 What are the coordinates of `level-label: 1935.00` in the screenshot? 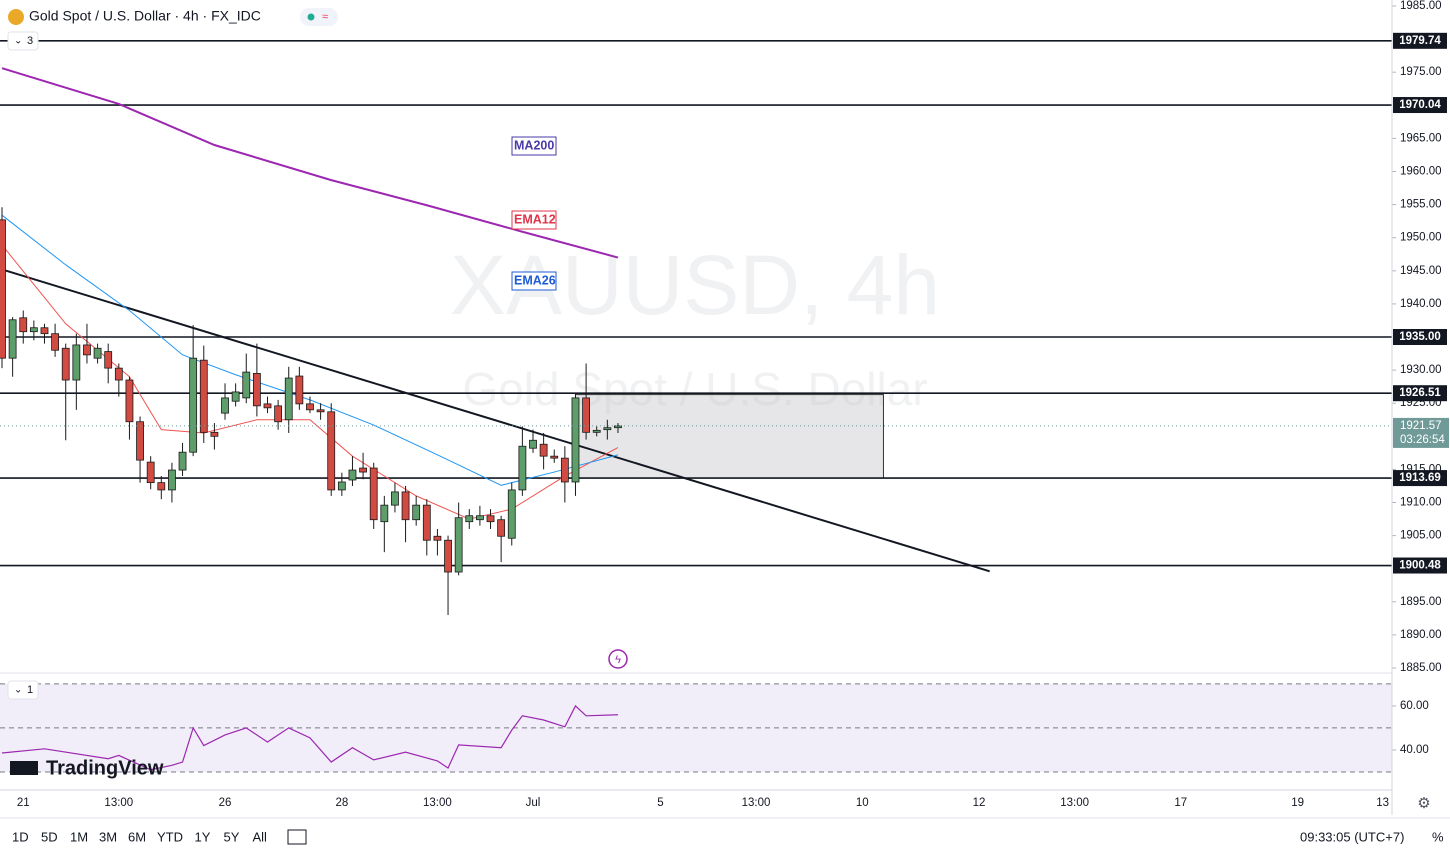 It's located at (1420, 337).